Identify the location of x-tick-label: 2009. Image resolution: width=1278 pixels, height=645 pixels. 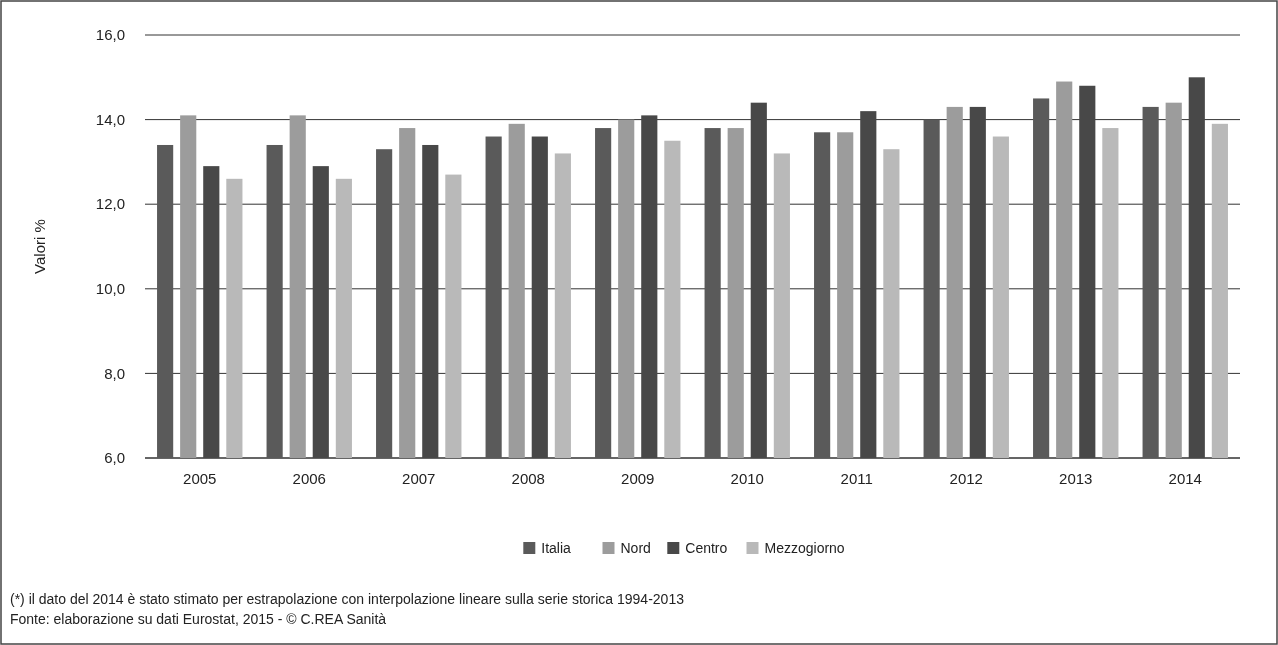
(638, 478).